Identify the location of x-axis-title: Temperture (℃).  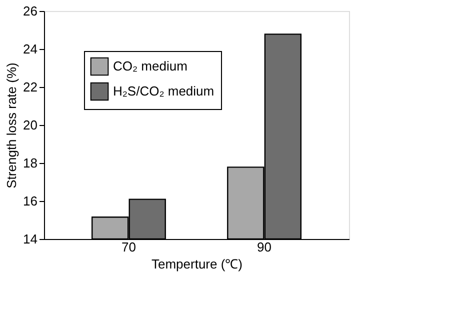
(197, 264).